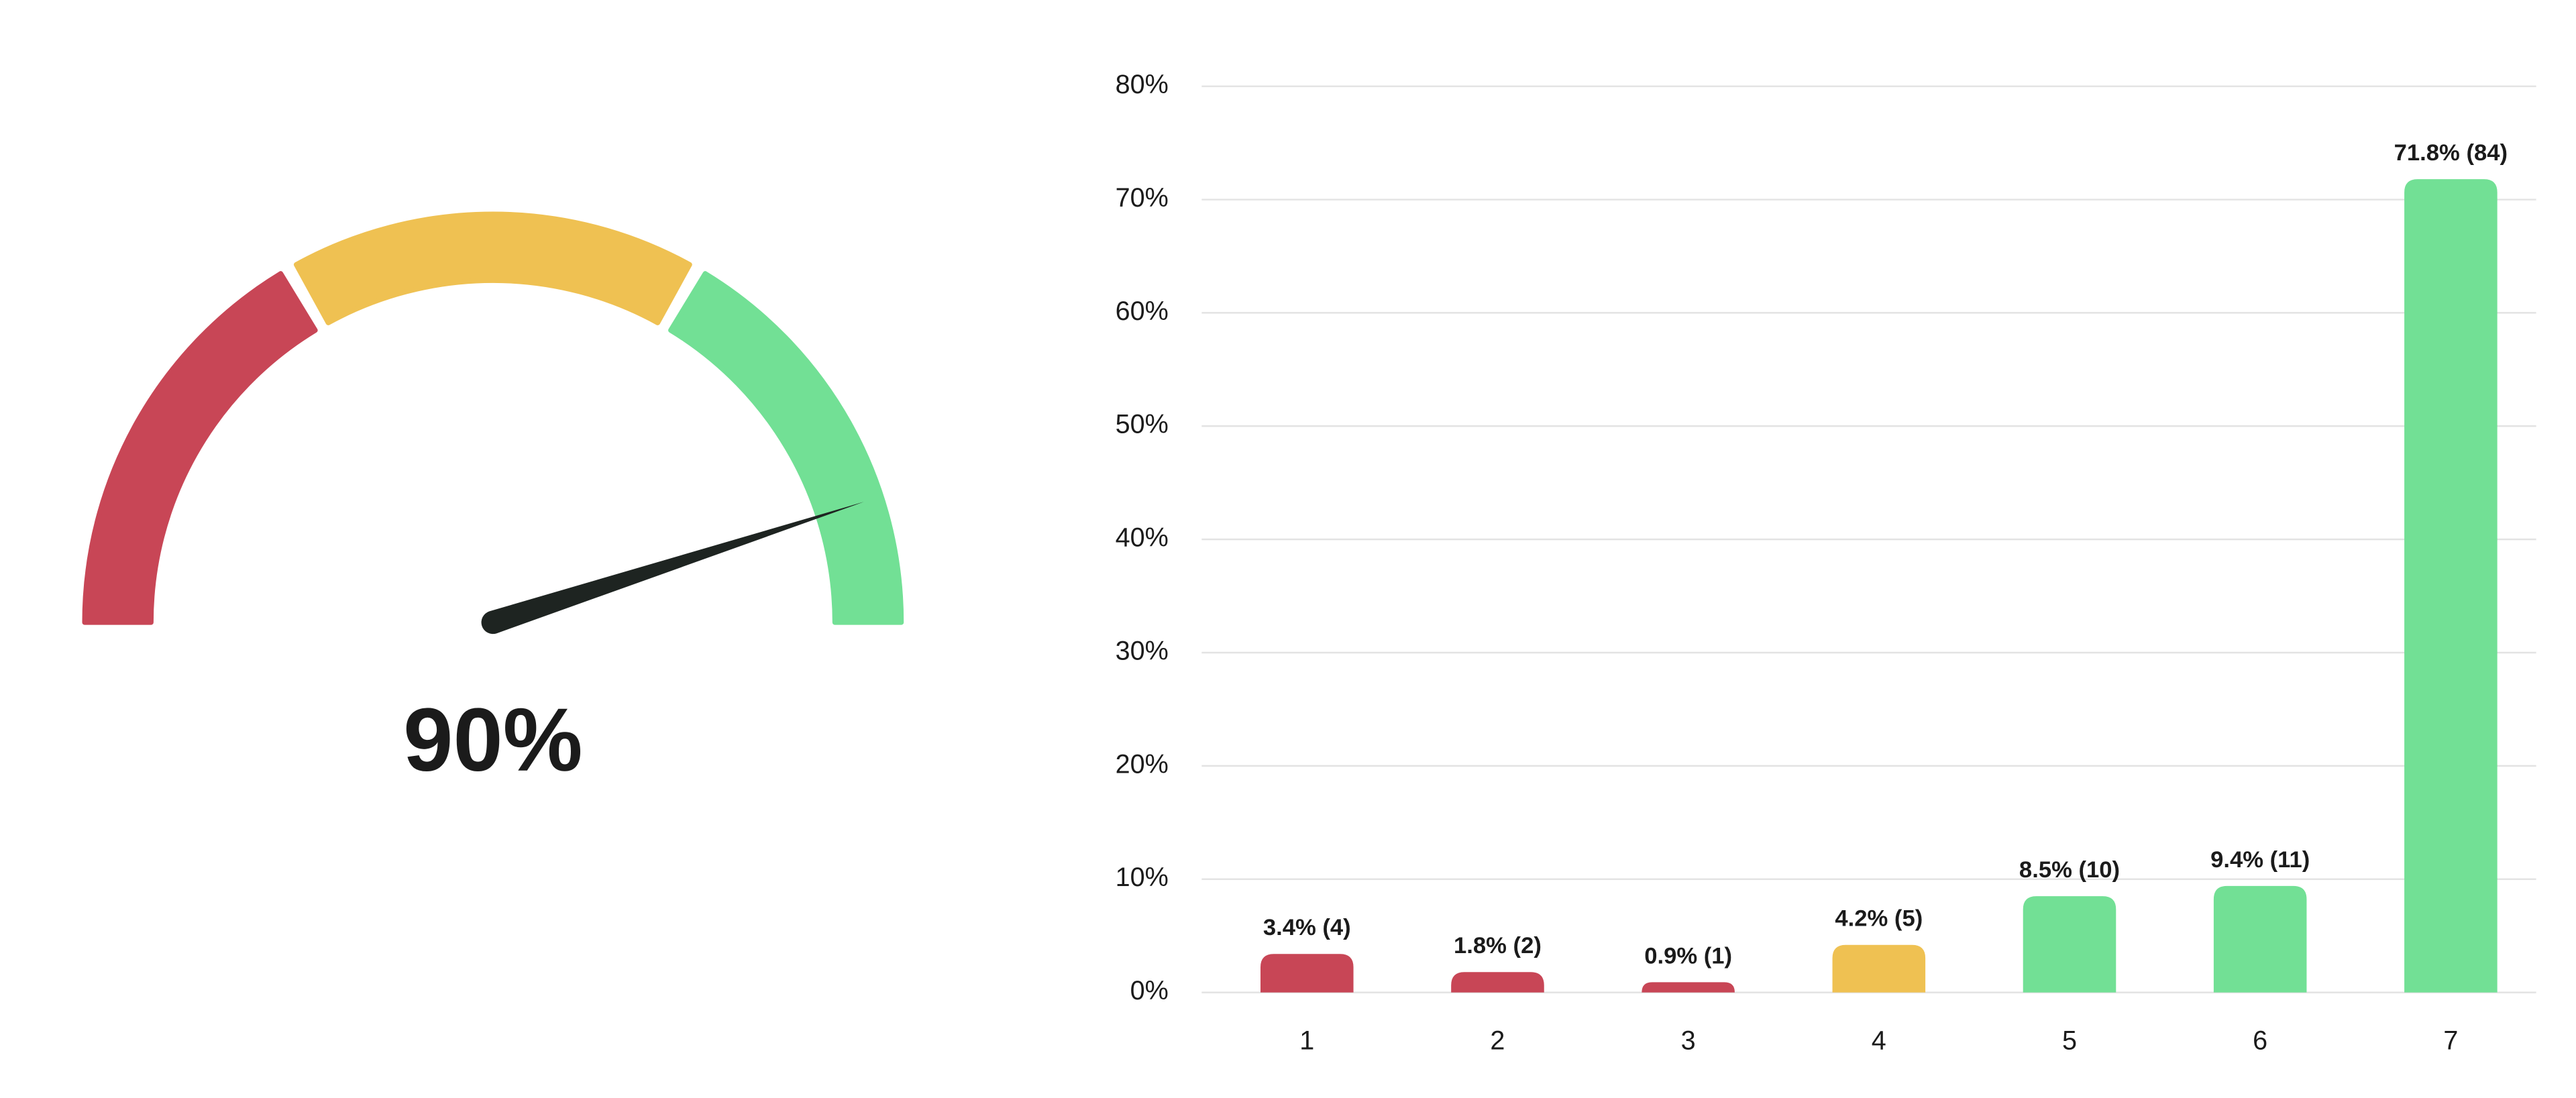 The image size is (2576, 1098). Describe the element at coordinates (1879, 1040) in the screenshot. I see `x-tick-label: 4` at that location.